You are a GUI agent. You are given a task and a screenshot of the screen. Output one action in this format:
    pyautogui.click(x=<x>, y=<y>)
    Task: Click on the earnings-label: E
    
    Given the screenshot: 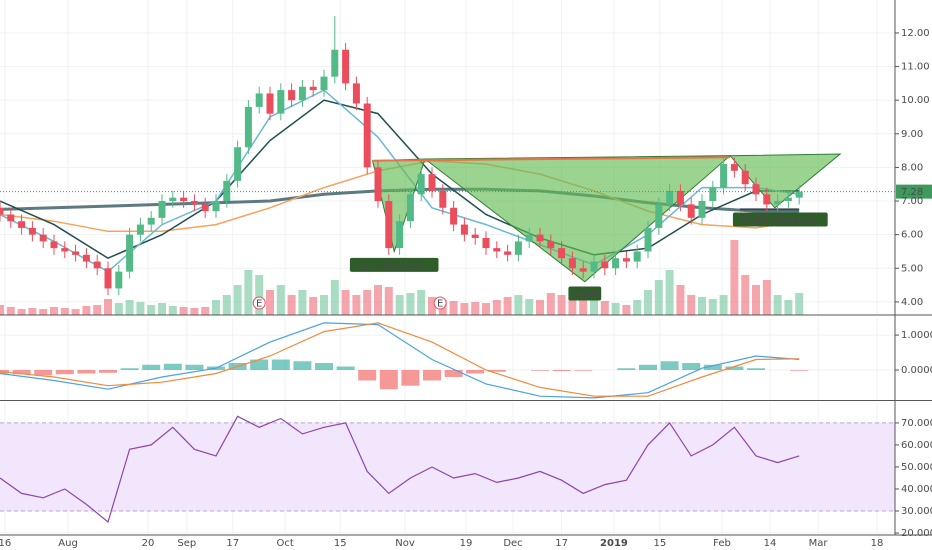 What is the action you would take?
    pyautogui.click(x=440, y=304)
    